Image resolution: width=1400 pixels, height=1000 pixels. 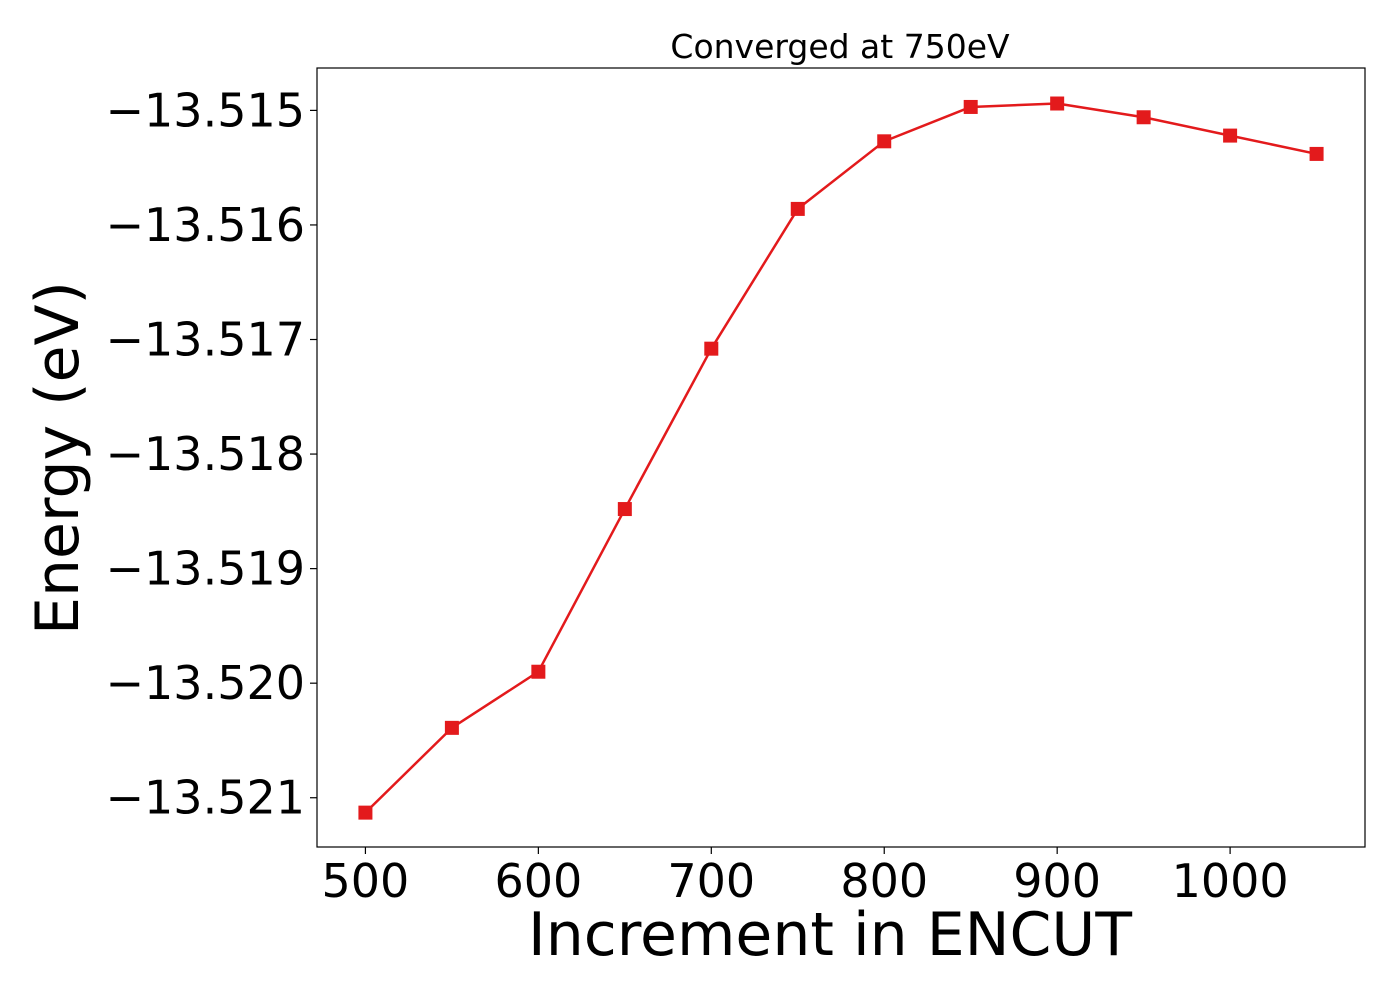 I want to click on x-axis-label: Increment in ENCUT, so click(x=830, y=935).